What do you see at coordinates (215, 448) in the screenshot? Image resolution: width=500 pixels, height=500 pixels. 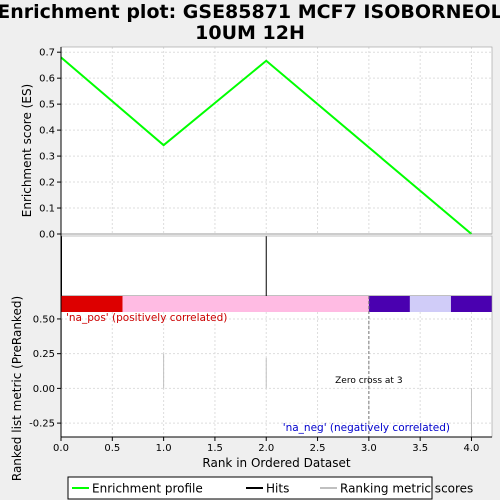 I see `x-tick-label: 1.5` at bounding box center [215, 448].